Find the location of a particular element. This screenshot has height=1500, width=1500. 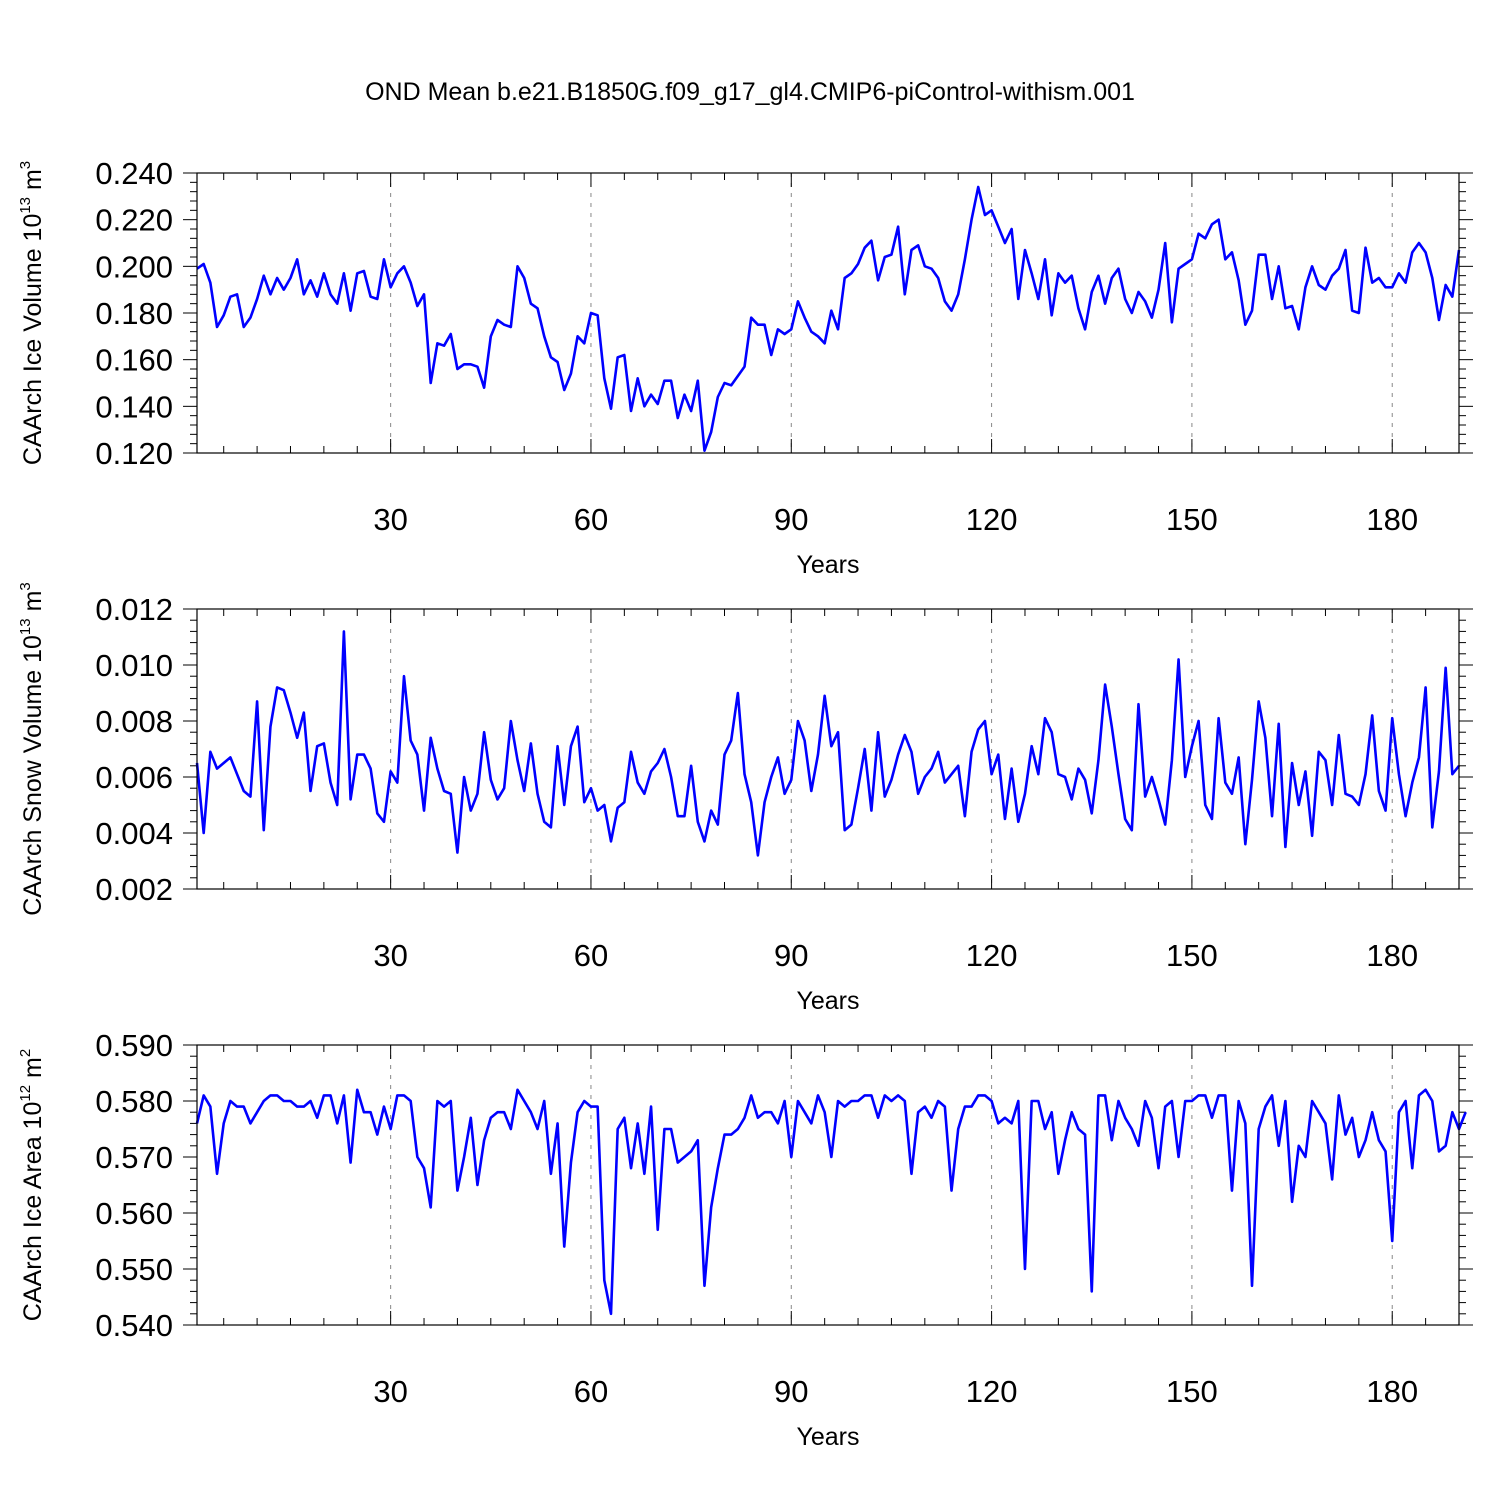

y-axis-label: CAArch Ice Volume 1013 m3 is located at coordinates (32, 313).